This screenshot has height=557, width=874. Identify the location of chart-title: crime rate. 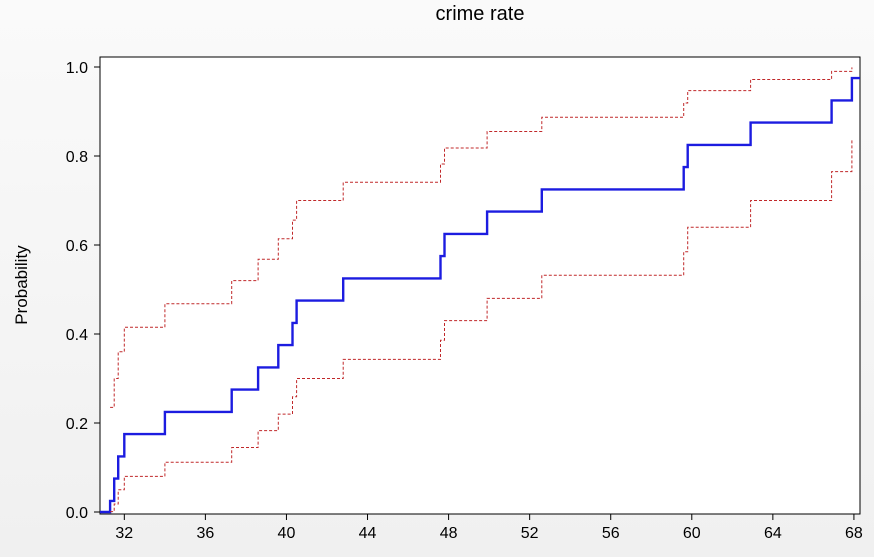
(480, 14).